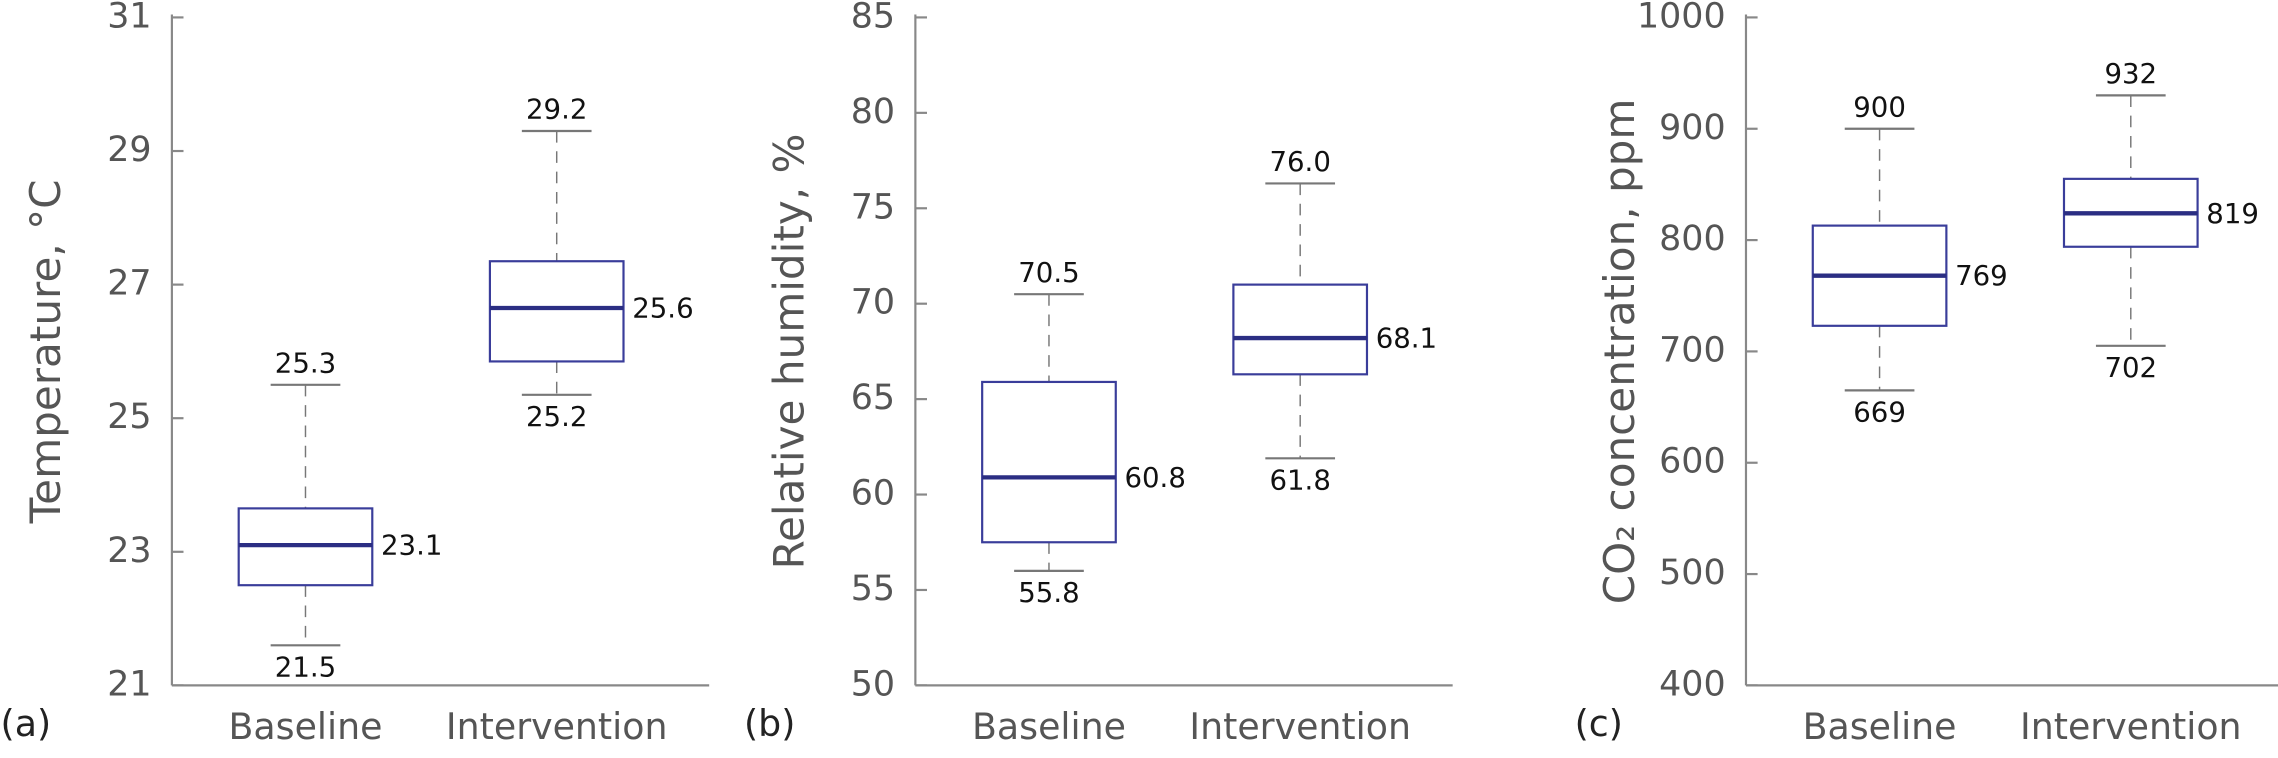  I want to click on y-tick-label: 25, so click(129, 417).